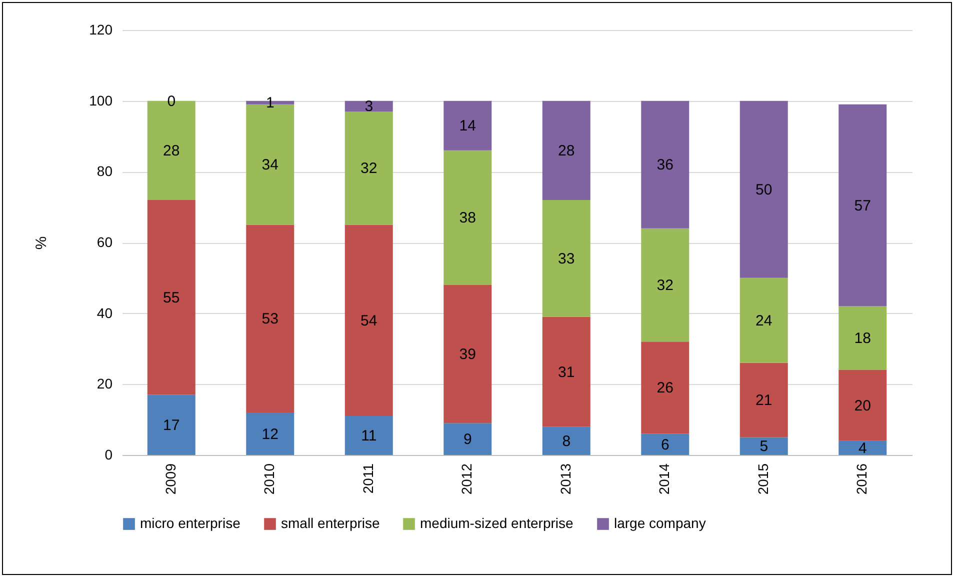 The width and height of the screenshot is (958, 581). I want to click on data-label: 53, so click(270, 319).